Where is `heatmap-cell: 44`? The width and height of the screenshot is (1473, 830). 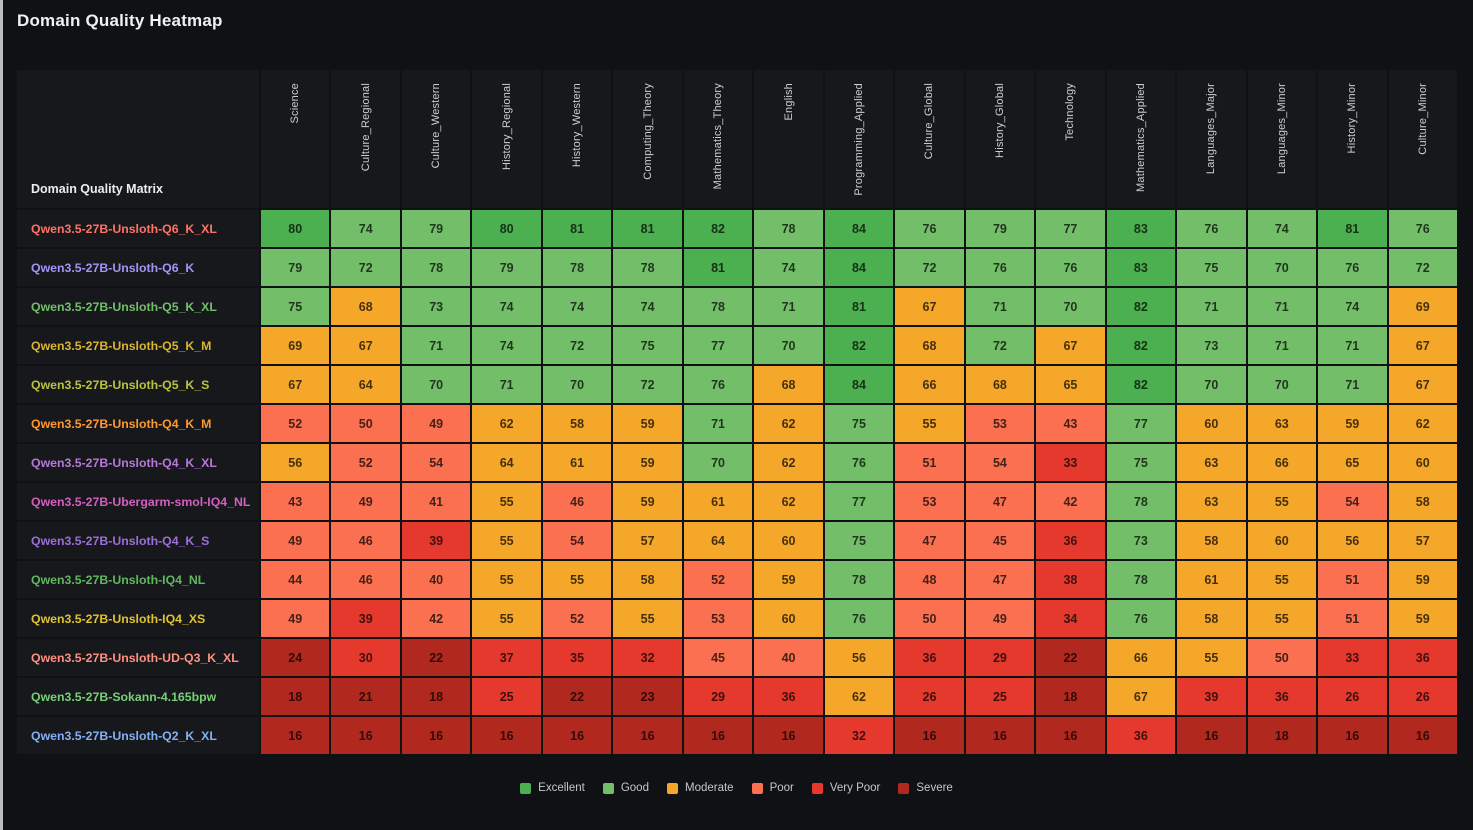
heatmap-cell: 44 is located at coordinates (295, 579).